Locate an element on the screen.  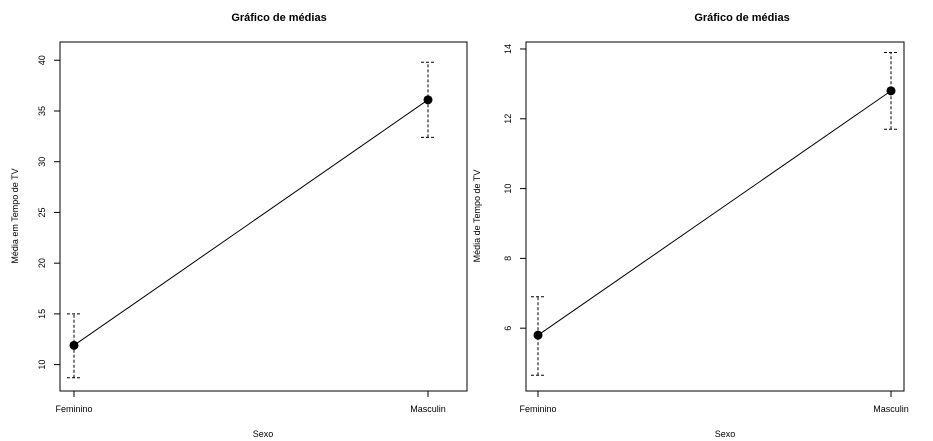
y-tick-label: 8 is located at coordinates (508, 258).